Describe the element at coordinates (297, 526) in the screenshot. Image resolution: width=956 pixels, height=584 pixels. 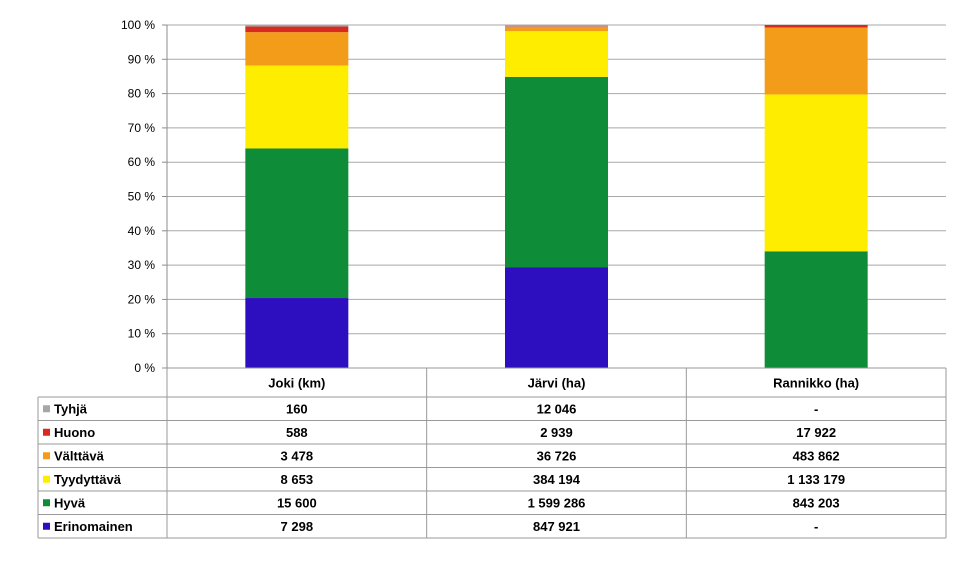
I see `table-cell-value: 7 298` at that location.